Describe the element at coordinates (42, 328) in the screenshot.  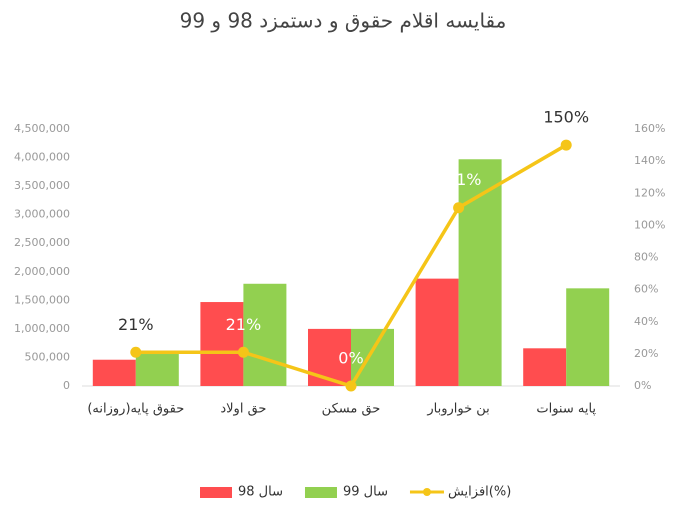
I see `y-tick-label: 1,000,000` at that location.